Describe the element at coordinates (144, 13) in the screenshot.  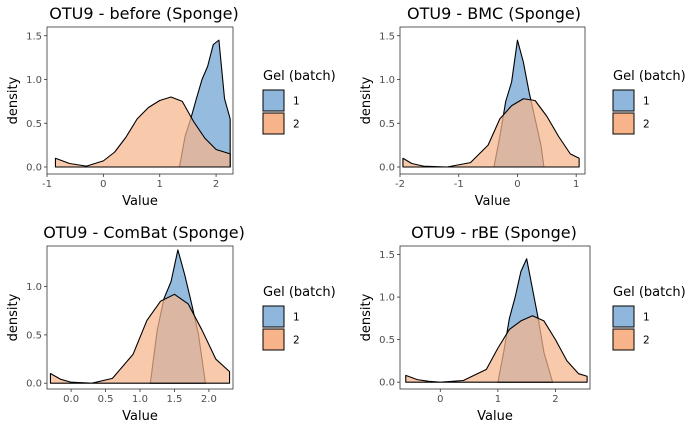
I see `chart-title: OTU9 - before (Sponge)` at that location.